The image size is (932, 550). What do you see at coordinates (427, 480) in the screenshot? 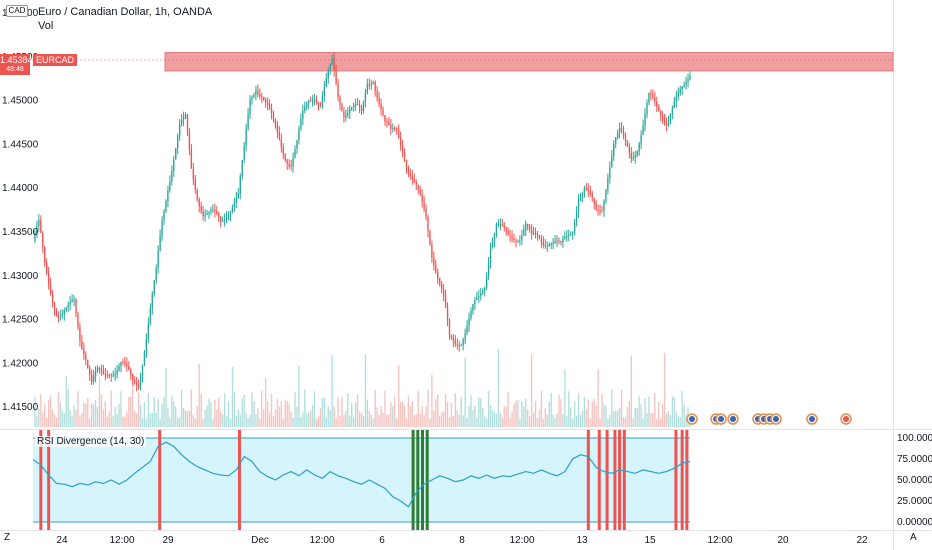
I see `bullish-divergence-bar` at bounding box center [427, 480].